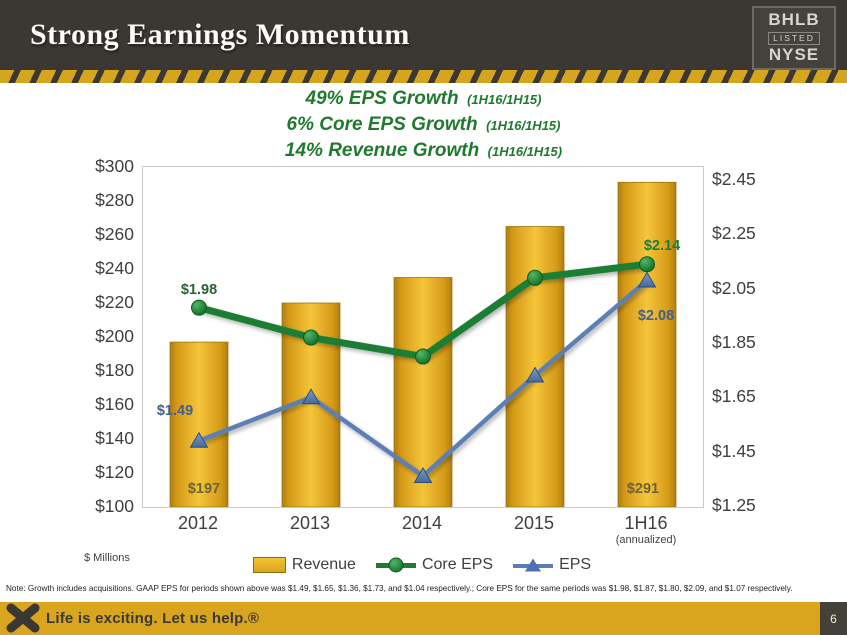 The width and height of the screenshot is (847, 635). I want to click on highlight-revenue-growth: 14% Revenue Growth (1H16/1H15), so click(423, 151).